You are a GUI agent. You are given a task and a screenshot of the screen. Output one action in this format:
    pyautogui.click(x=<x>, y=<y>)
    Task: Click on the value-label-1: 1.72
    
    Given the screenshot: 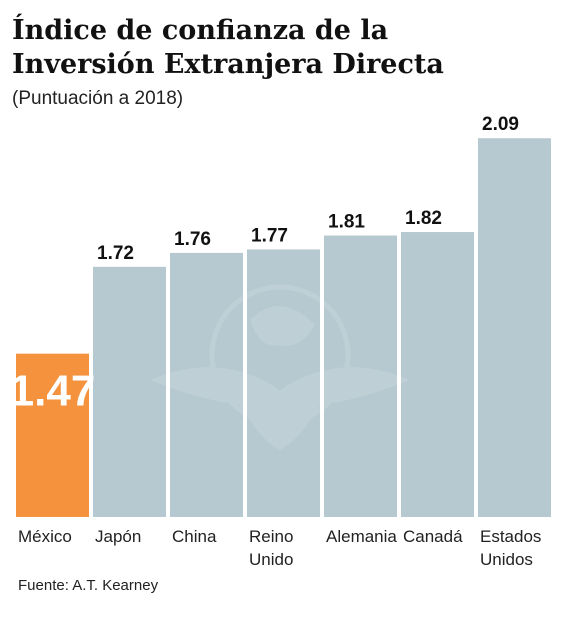 What is the action you would take?
    pyautogui.click(x=115, y=253)
    